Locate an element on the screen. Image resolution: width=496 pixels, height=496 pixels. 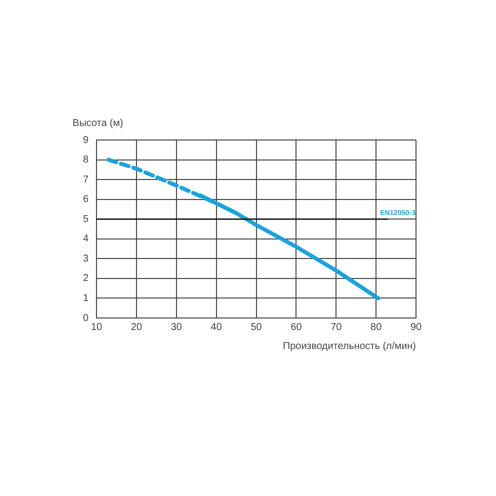
x-axis-title: Производительность (л/мин) is located at coordinates (349, 346).